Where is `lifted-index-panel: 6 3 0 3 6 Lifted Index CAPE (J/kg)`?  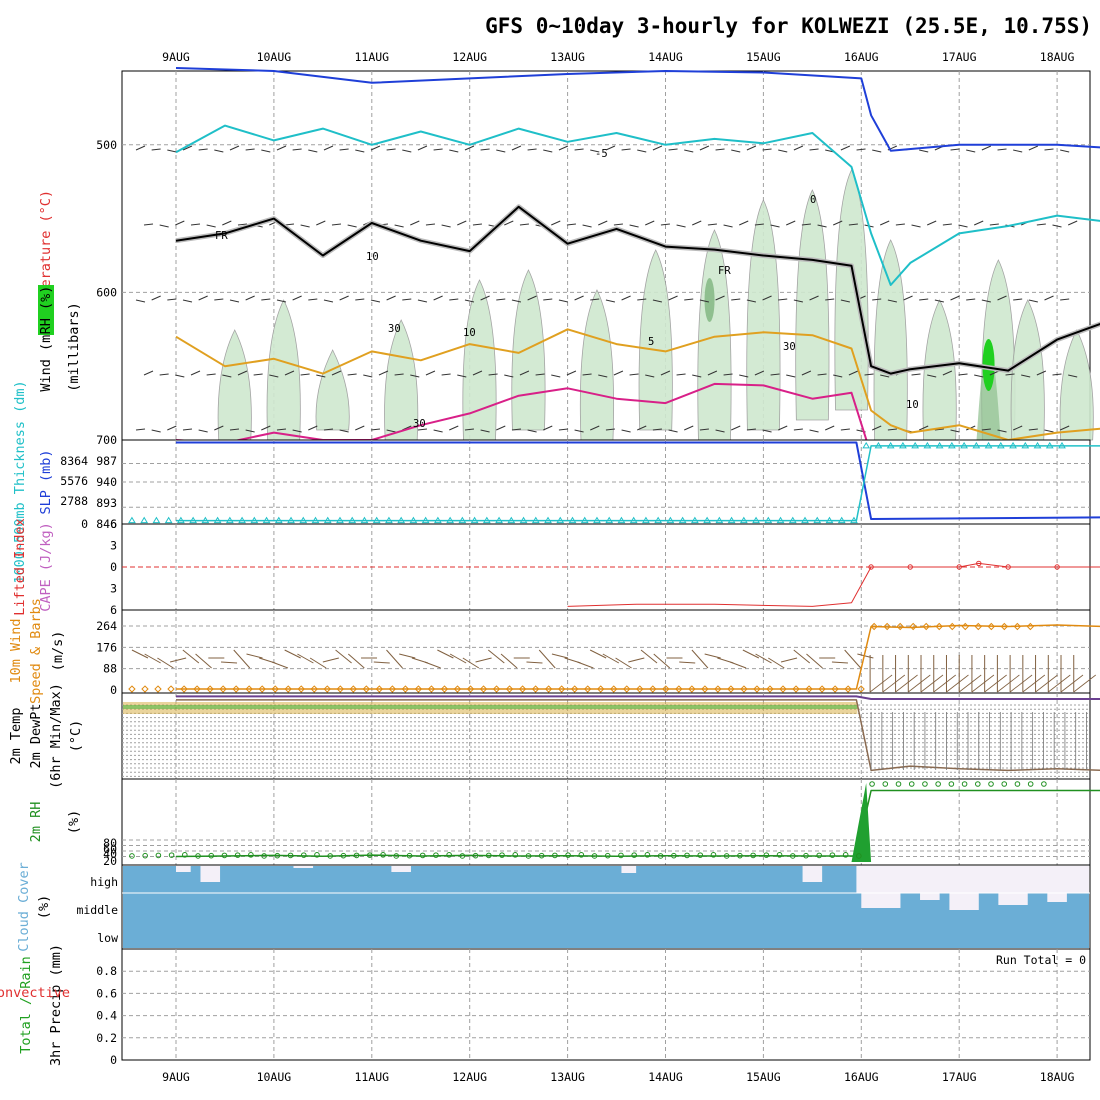 lifted-index-panel: 6 3 0 3 6 Lifted Index CAPE (J/kg) is located at coordinates (556, 567).